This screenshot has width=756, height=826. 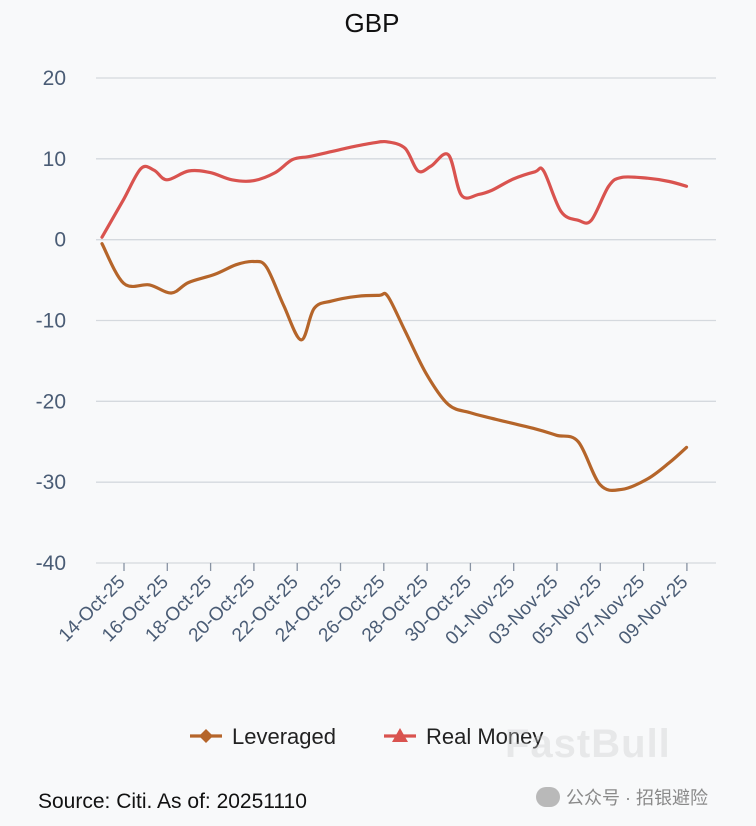 I want to click on y-tick-label: -40, so click(x=51, y=563).